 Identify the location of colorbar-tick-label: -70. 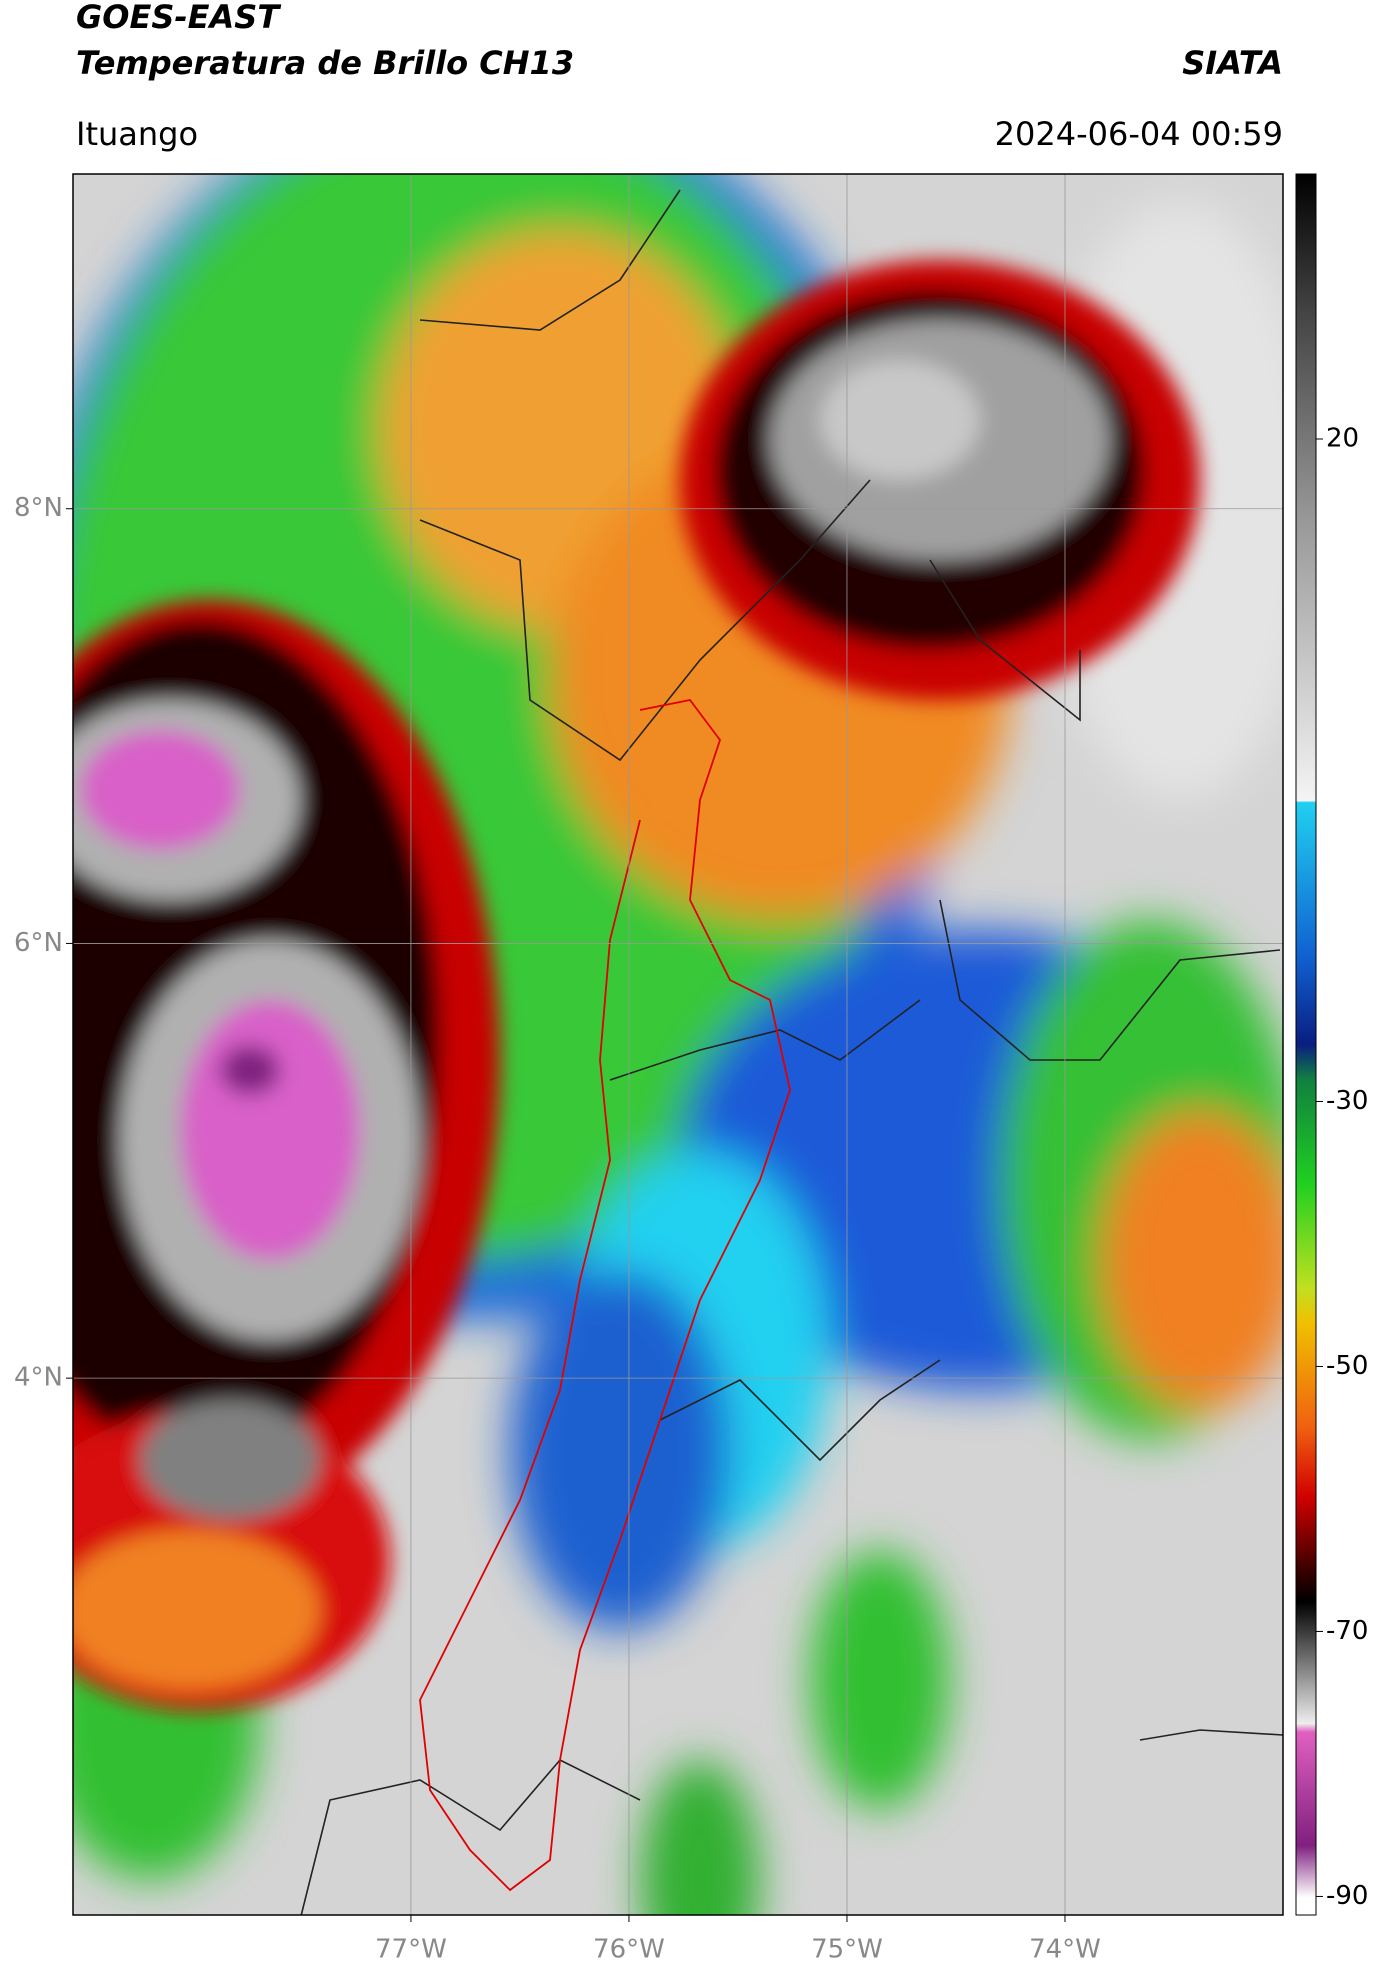
(1347, 1631).